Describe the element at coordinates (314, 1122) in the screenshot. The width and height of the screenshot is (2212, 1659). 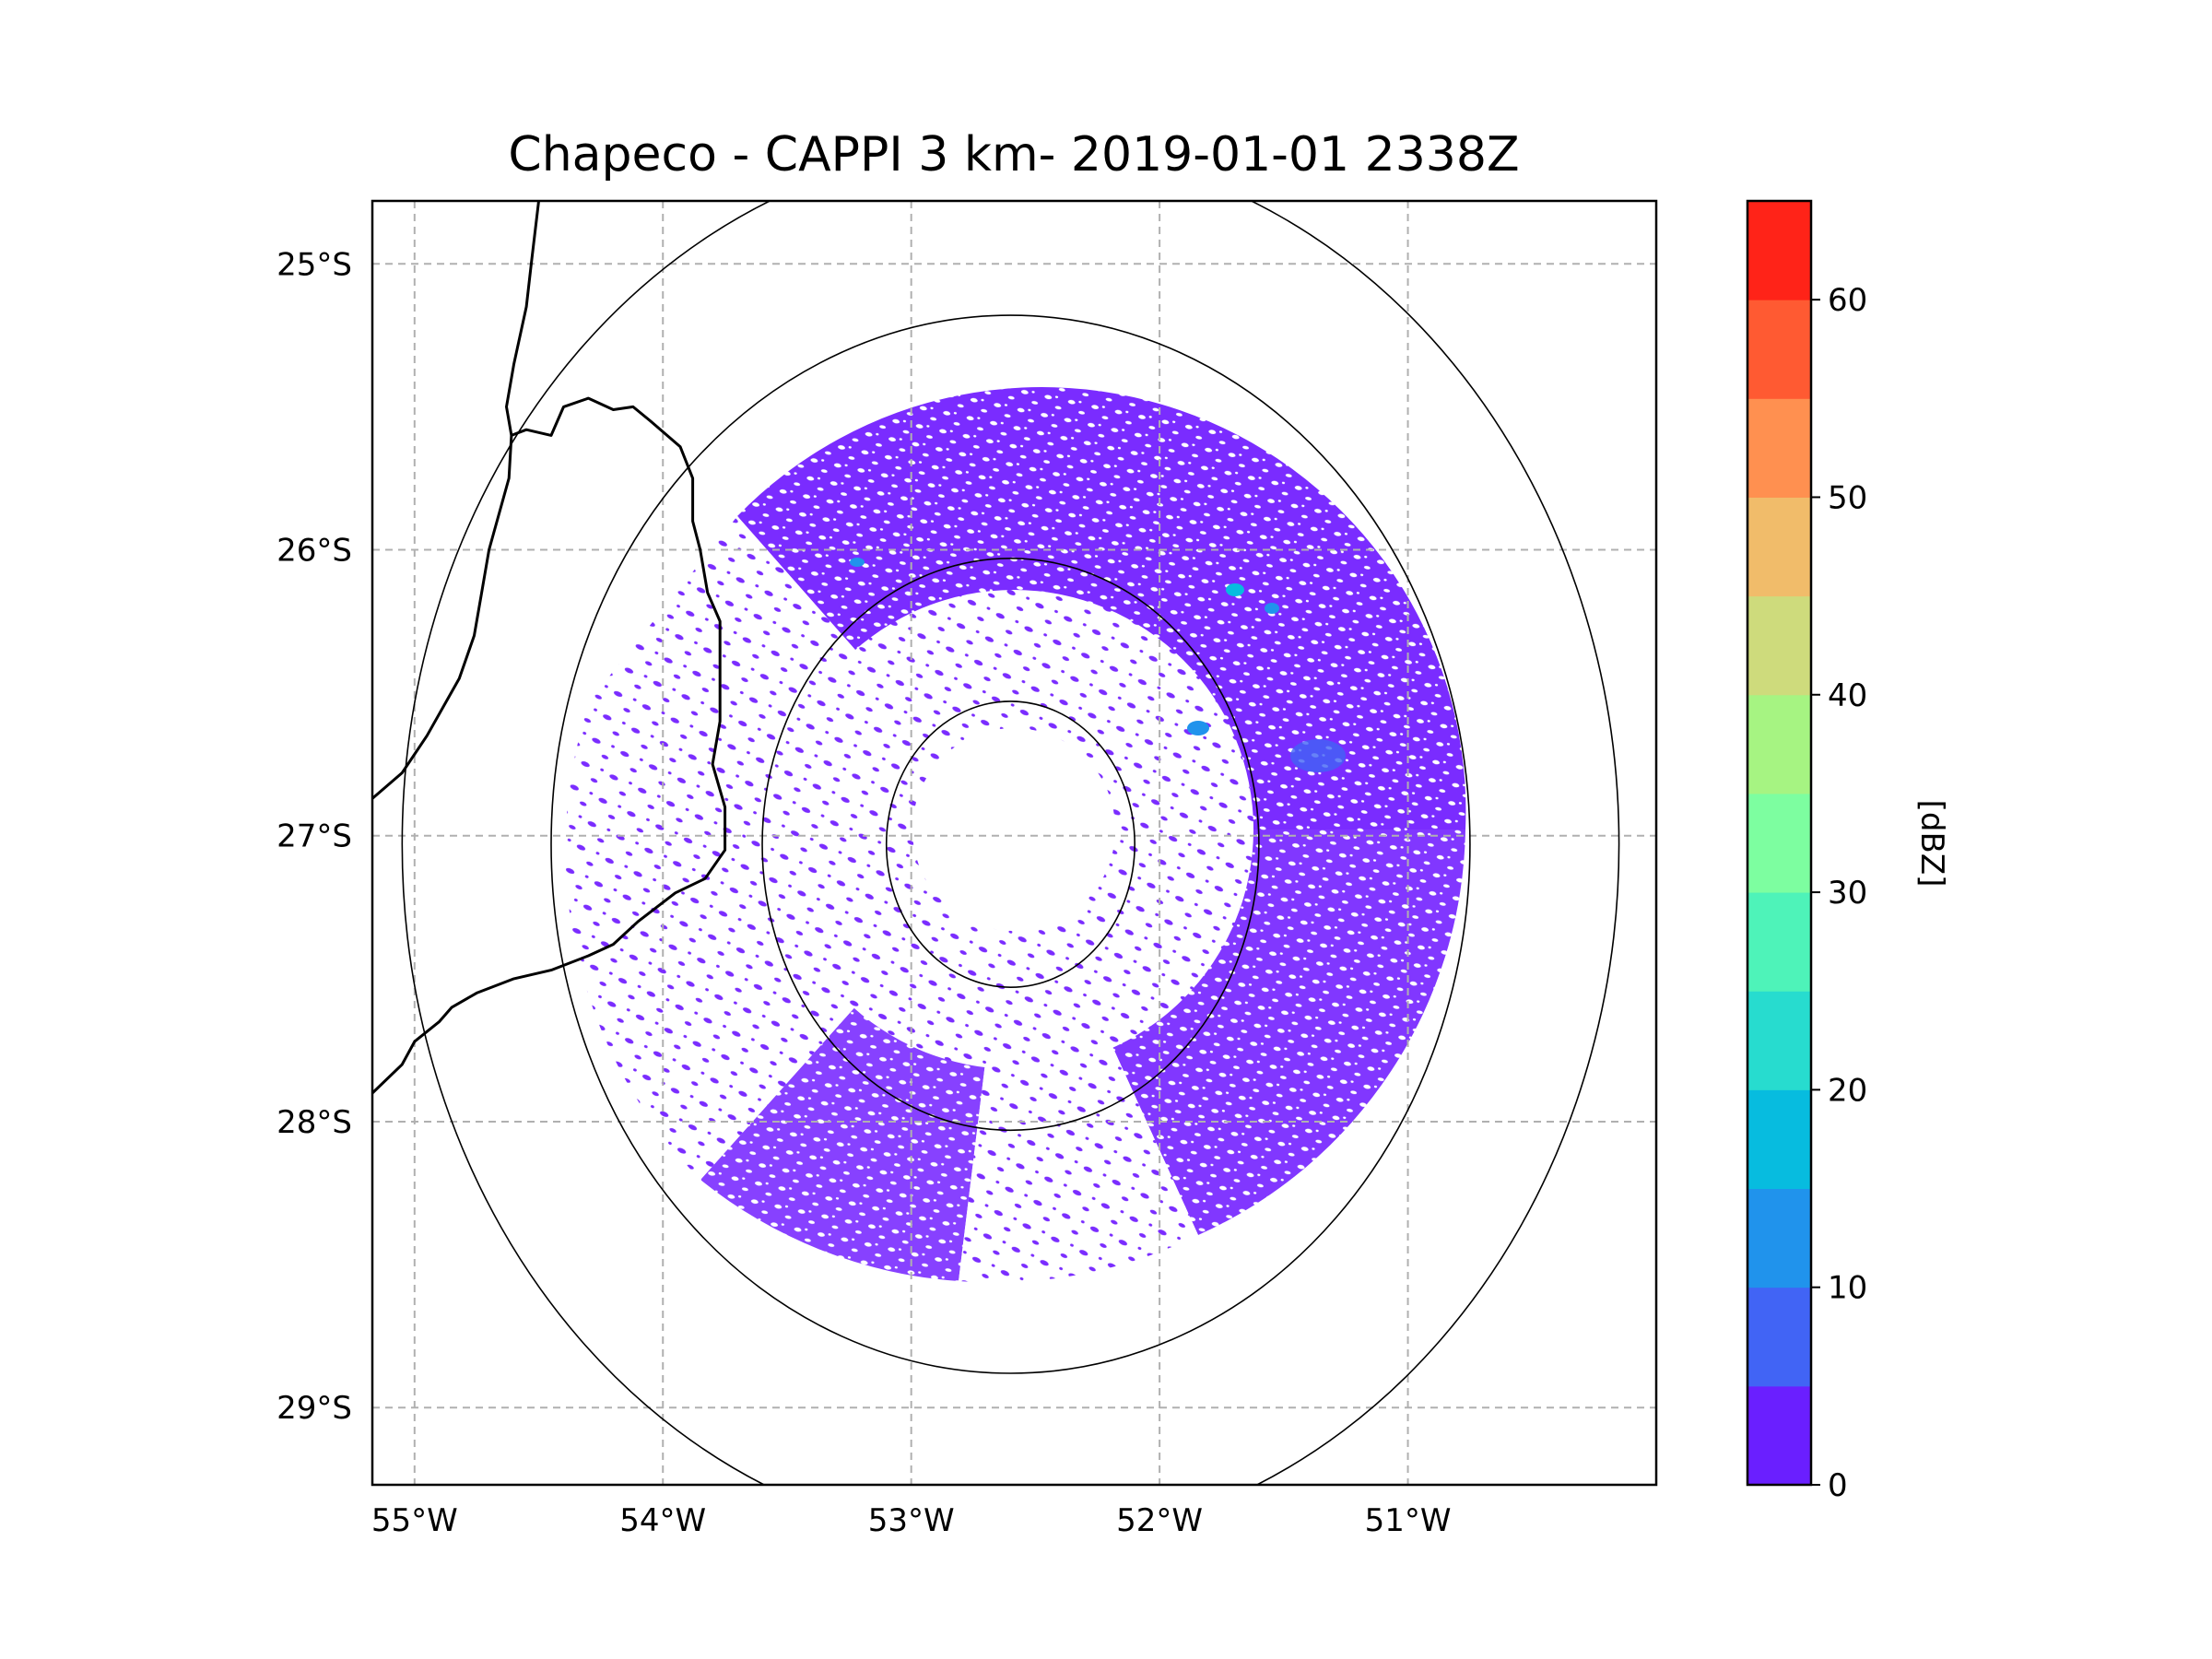
I see `lat-tick-label: 28°S` at that location.